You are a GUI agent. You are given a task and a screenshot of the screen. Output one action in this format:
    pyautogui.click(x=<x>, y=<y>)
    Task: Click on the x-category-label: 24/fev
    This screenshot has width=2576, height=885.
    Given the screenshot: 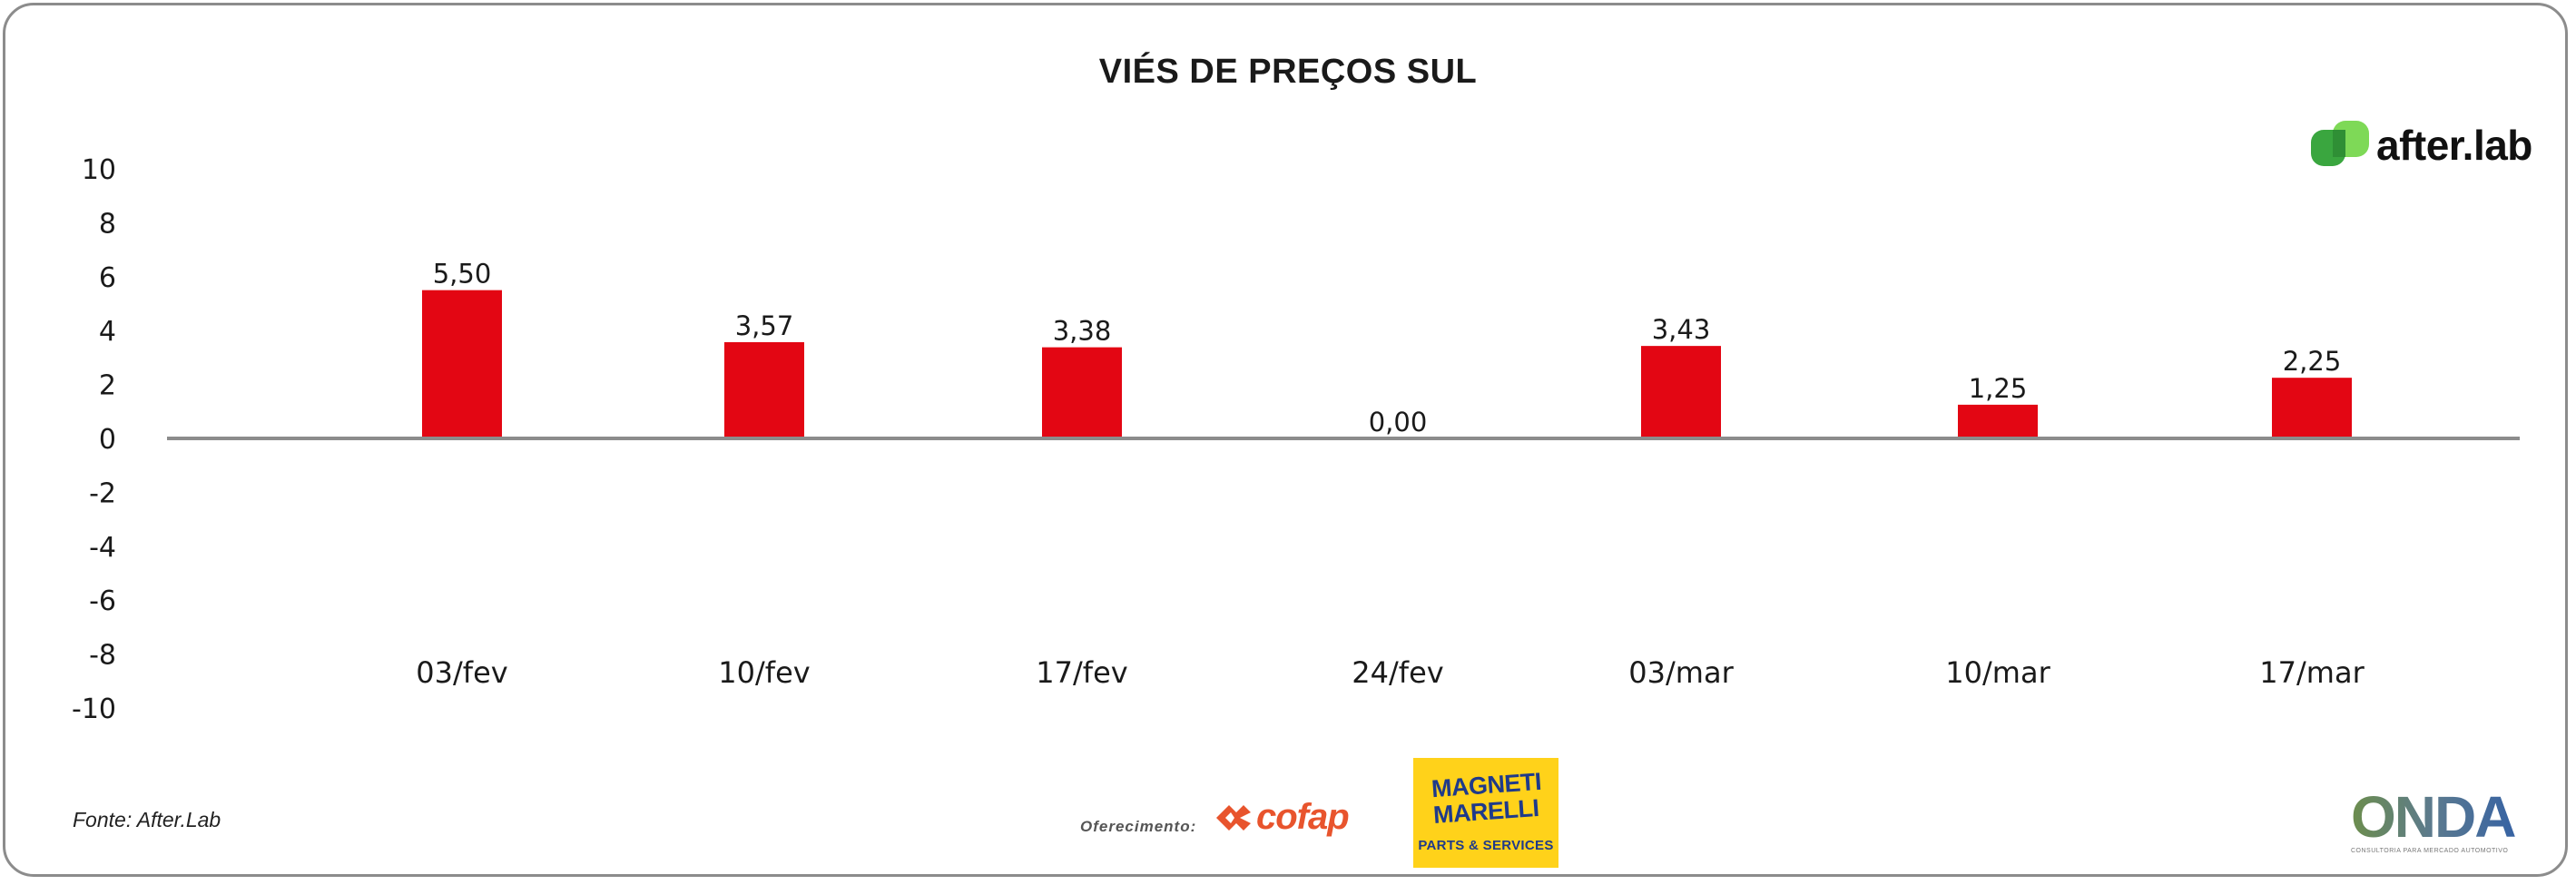 What is the action you would take?
    pyautogui.click(x=1397, y=672)
    